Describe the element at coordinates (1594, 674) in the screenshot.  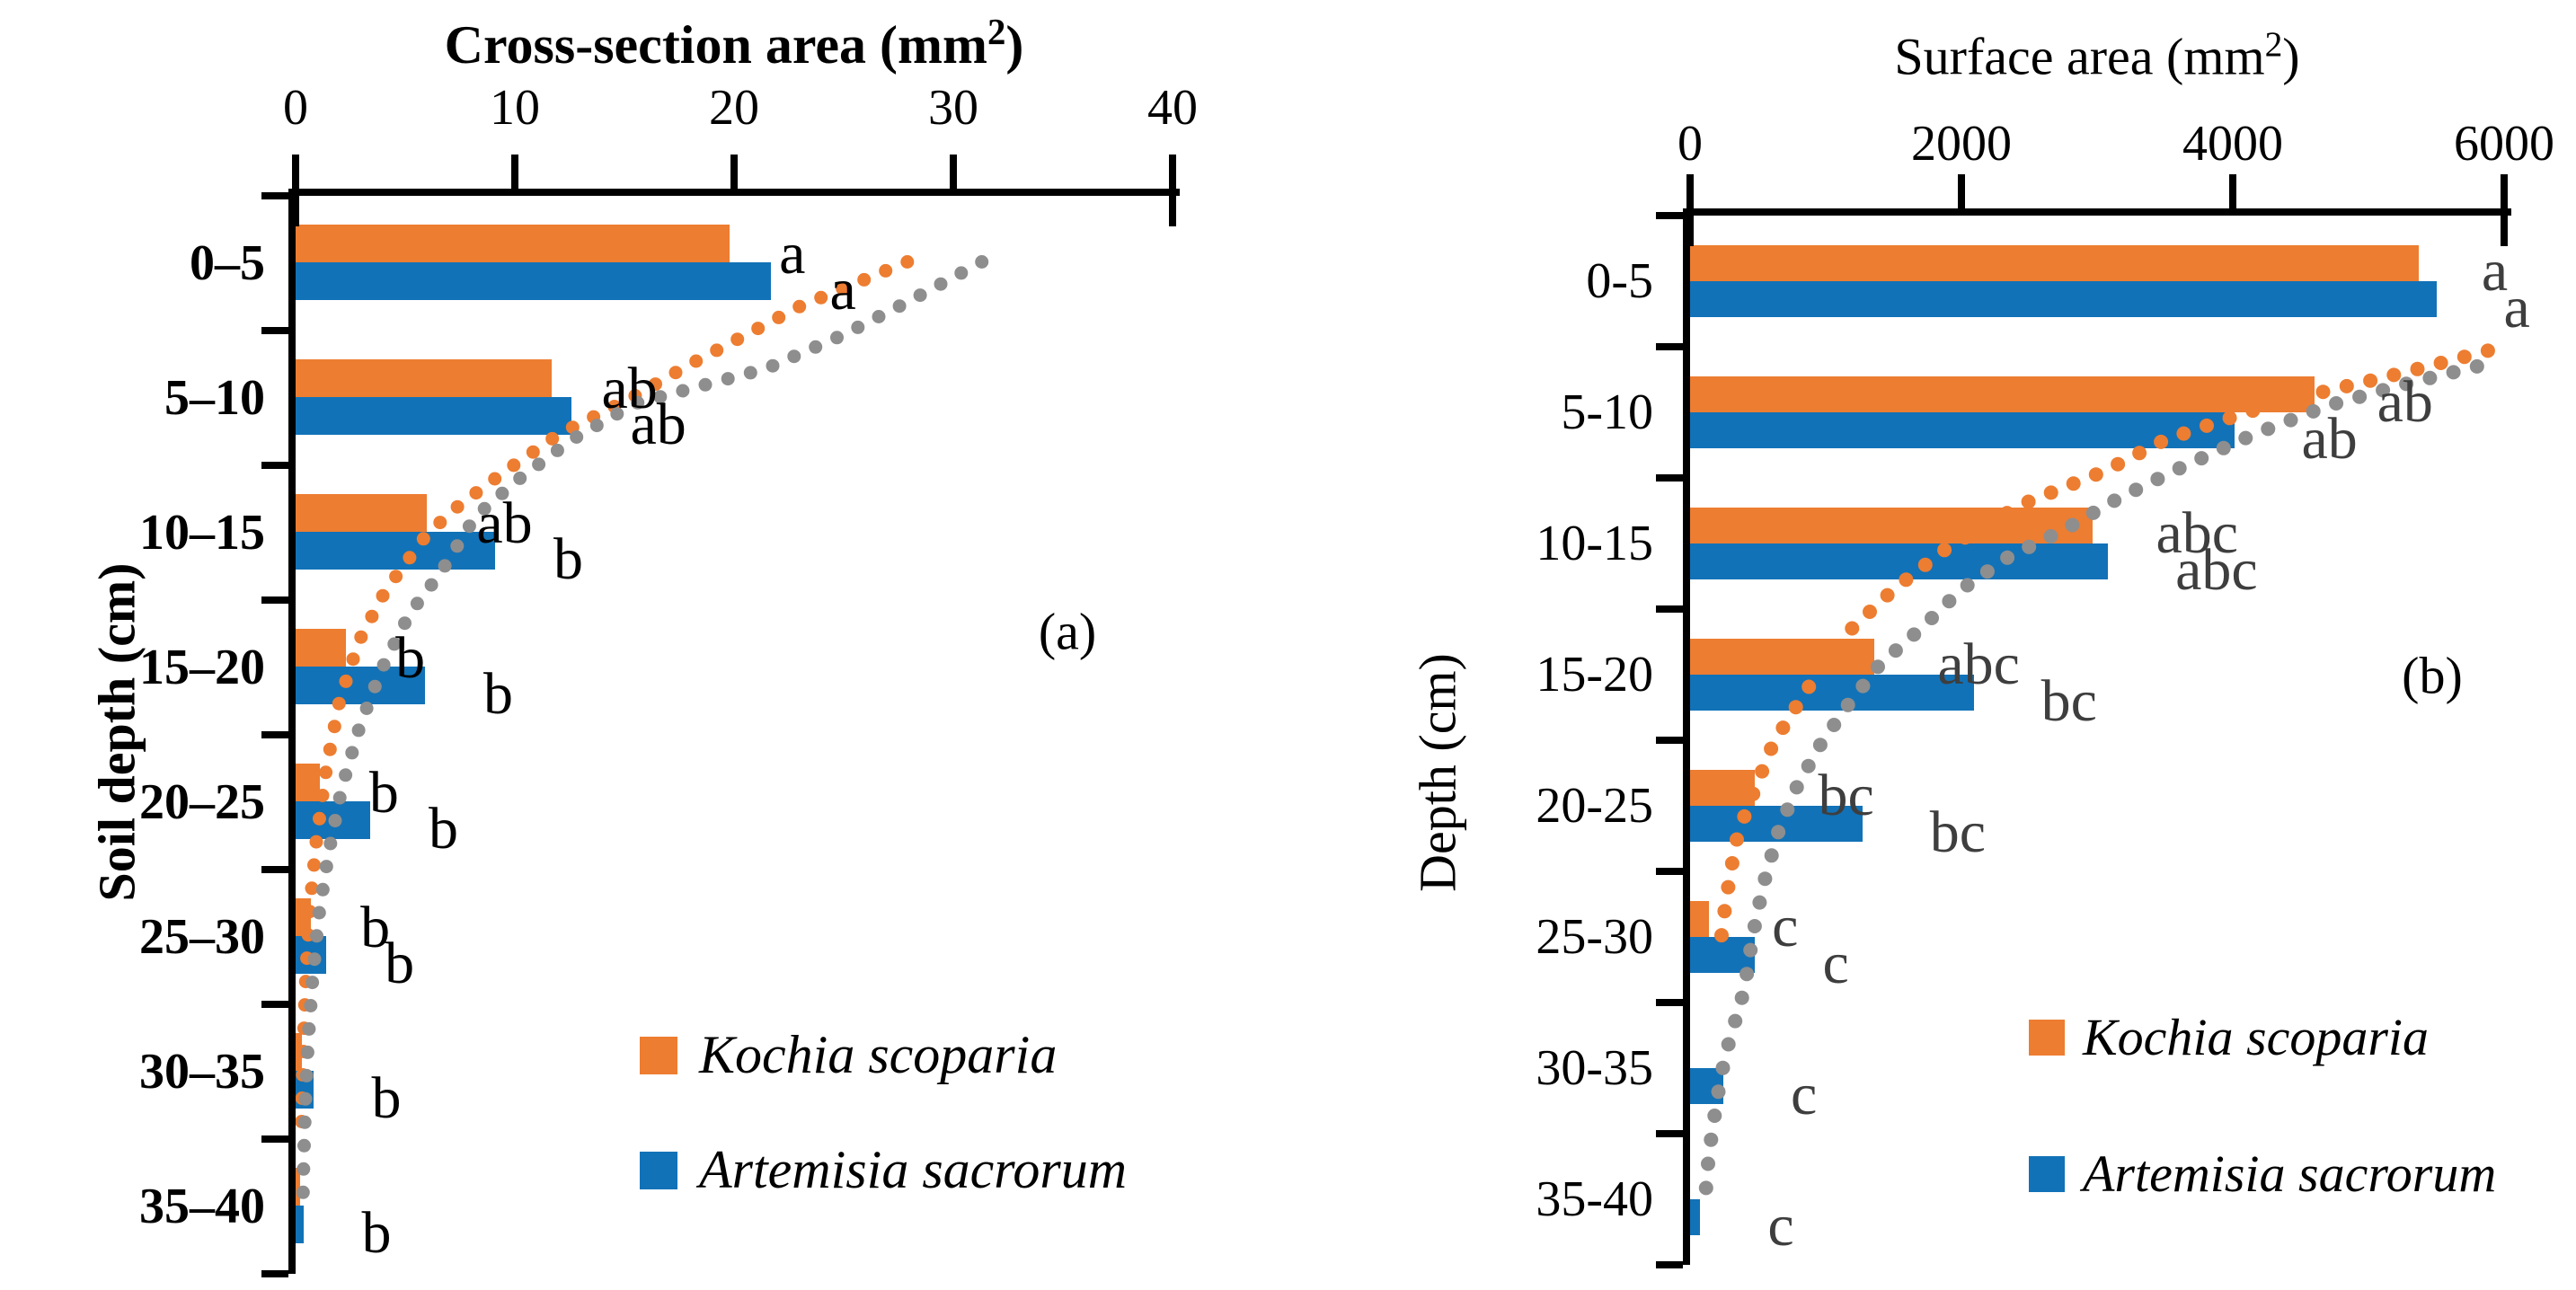
I see `category-label: 15-20` at that location.